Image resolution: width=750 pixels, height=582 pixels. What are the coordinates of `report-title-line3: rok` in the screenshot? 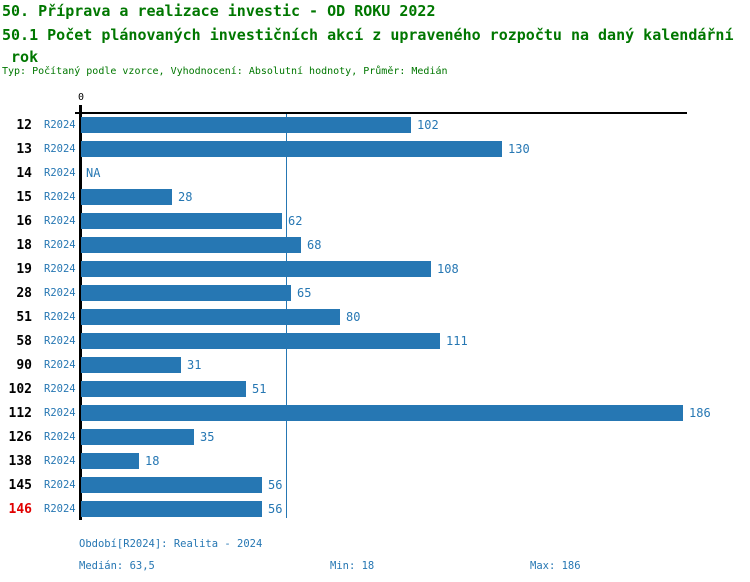 It's located at (20, 57).